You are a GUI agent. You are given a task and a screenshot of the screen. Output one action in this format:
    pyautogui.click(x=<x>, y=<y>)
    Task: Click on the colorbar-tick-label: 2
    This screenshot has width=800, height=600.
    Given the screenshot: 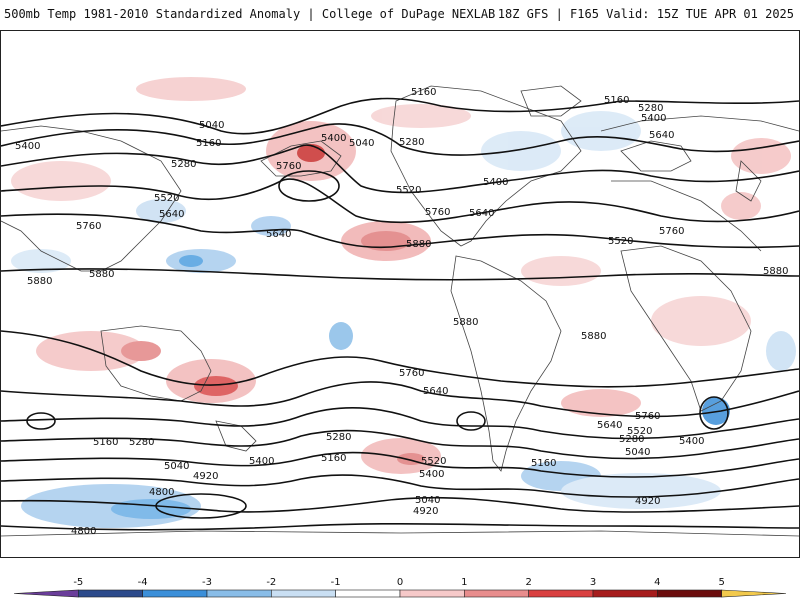 What is the action you would take?
    pyautogui.click(x=528, y=582)
    